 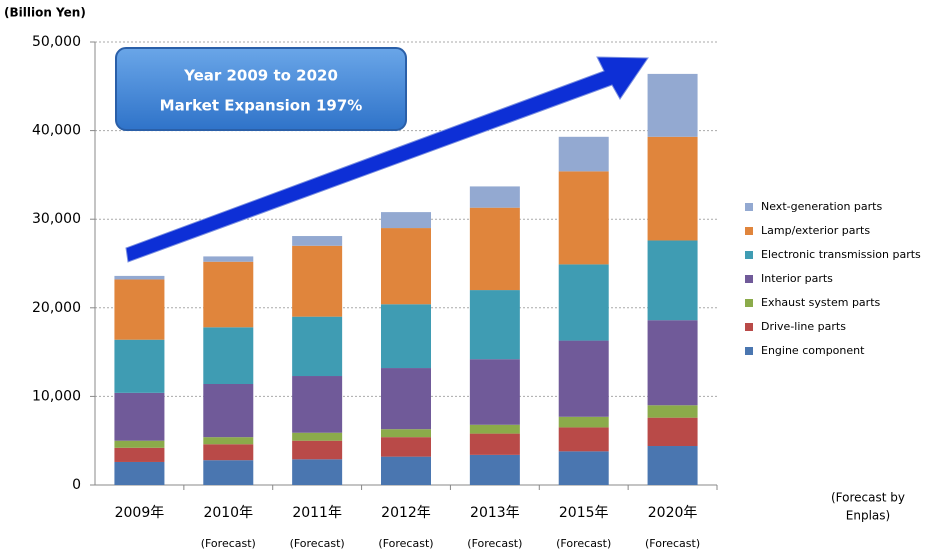 What do you see at coordinates (56, 131) in the screenshot?
I see `y-tick-label: 40,000` at bounding box center [56, 131].